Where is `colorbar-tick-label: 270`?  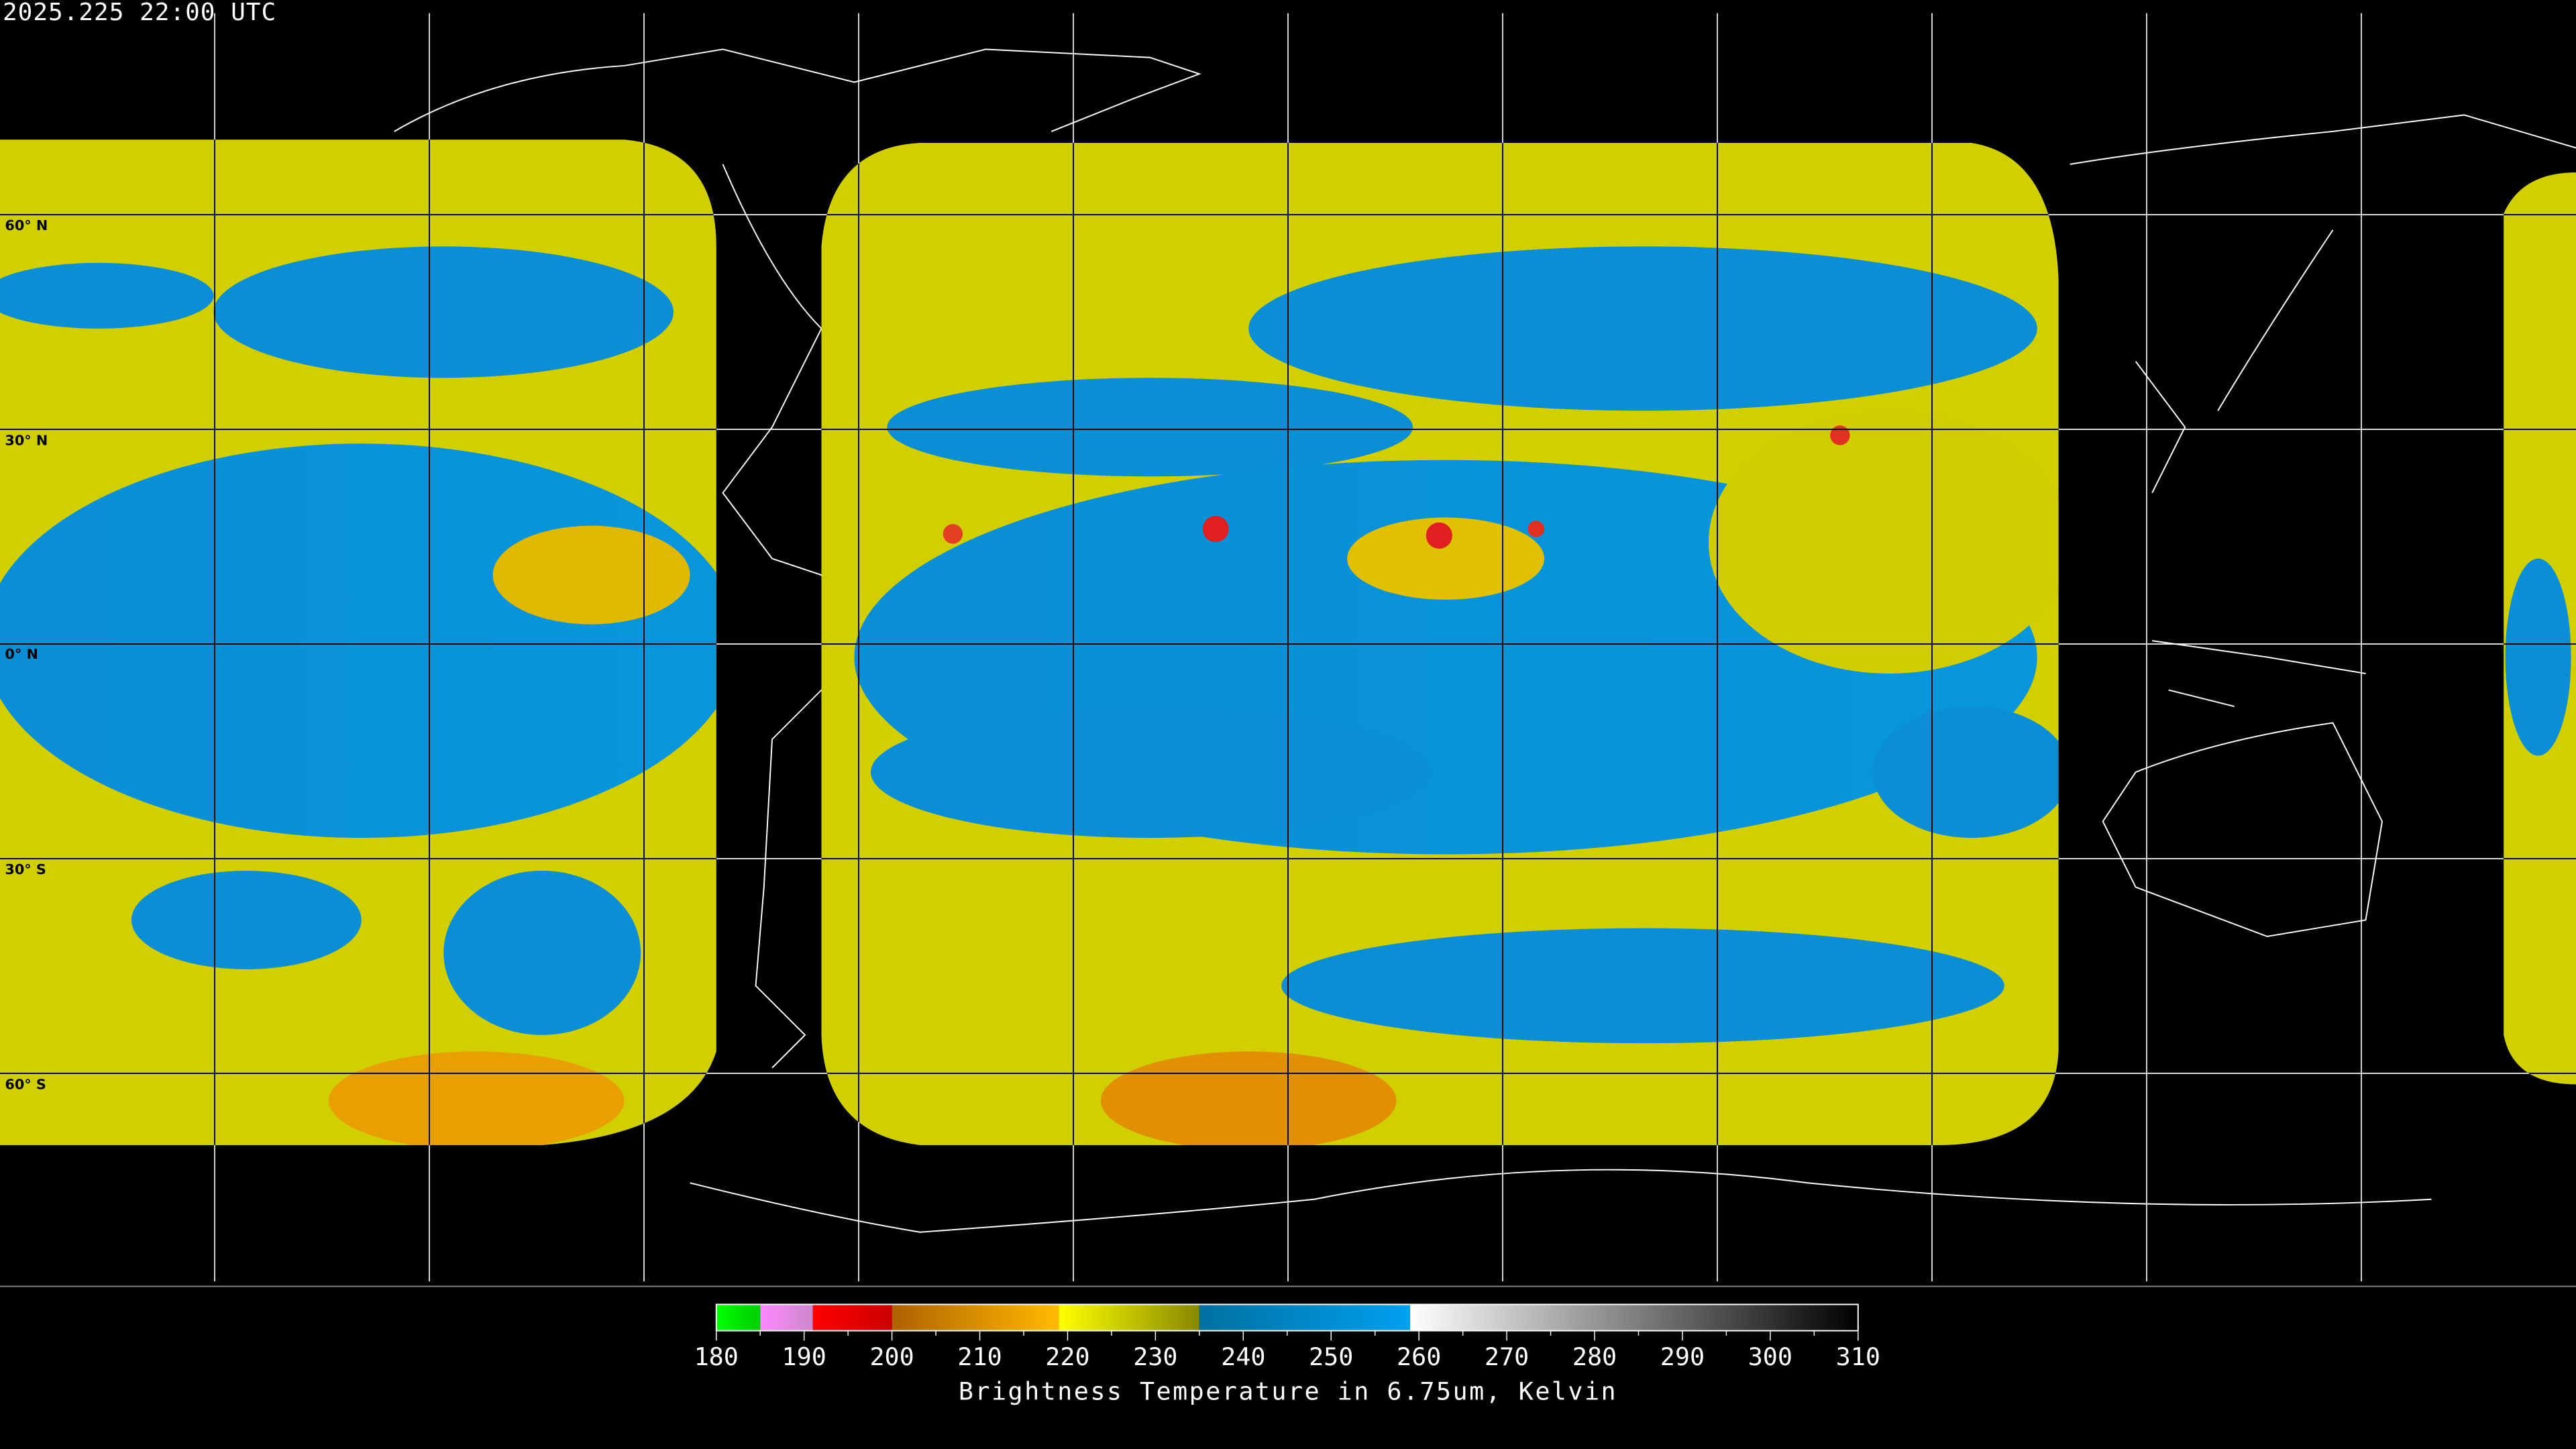 colorbar-tick-label: 270 is located at coordinates (1507, 1356).